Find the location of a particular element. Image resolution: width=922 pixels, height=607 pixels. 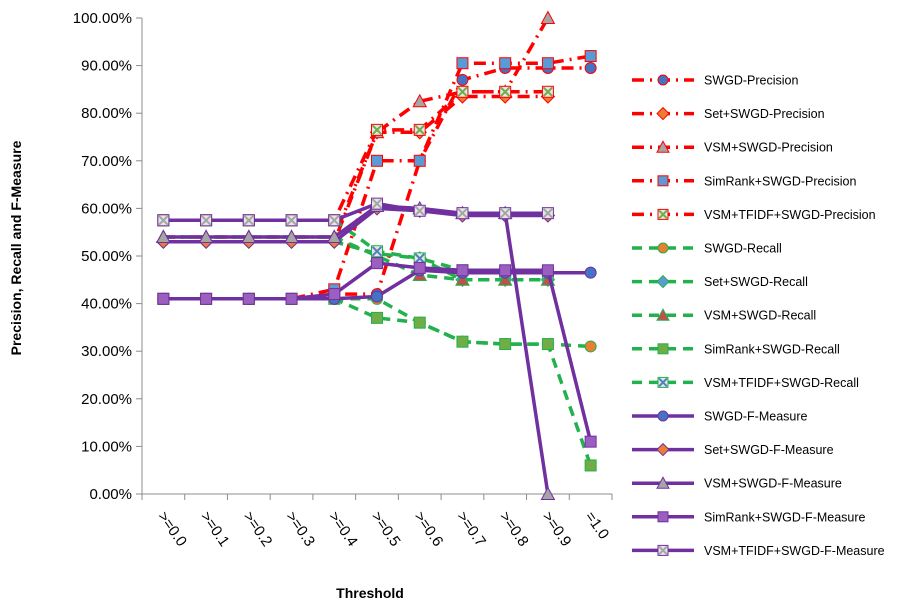

y-tick-label: 60.00% is located at coordinates (106, 208).